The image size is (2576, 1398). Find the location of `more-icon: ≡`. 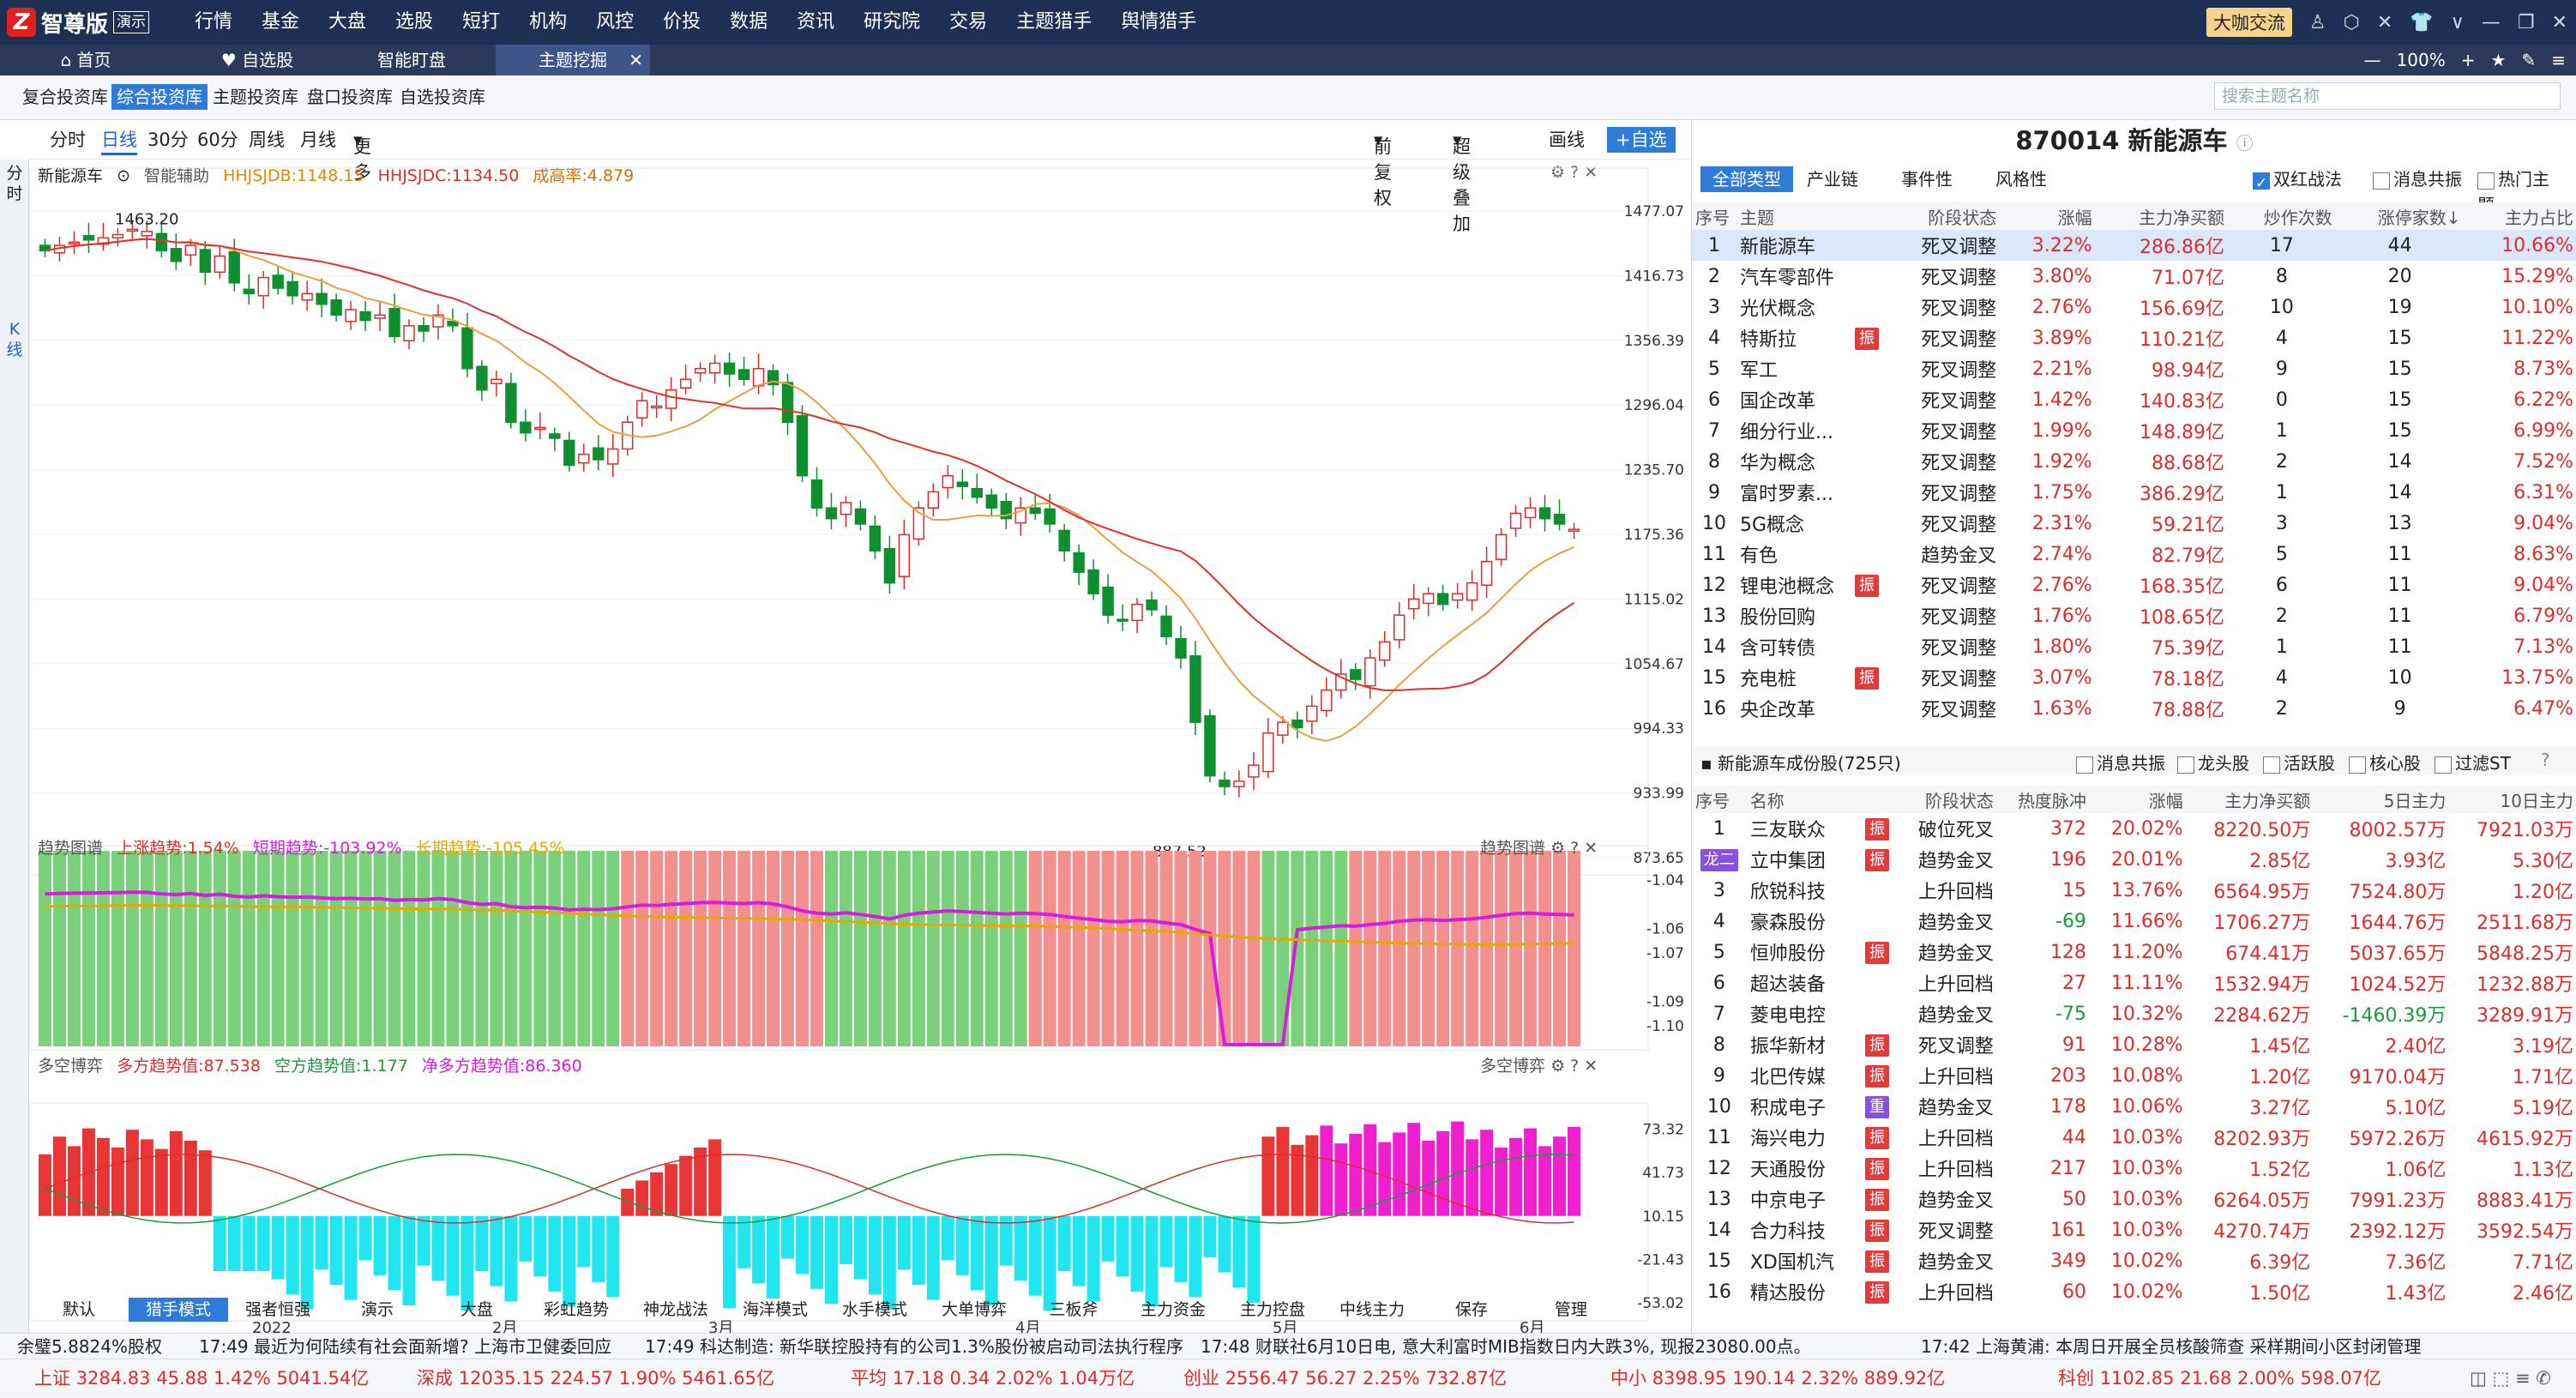

more-icon: ≡ is located at coordinates (2558, 60).